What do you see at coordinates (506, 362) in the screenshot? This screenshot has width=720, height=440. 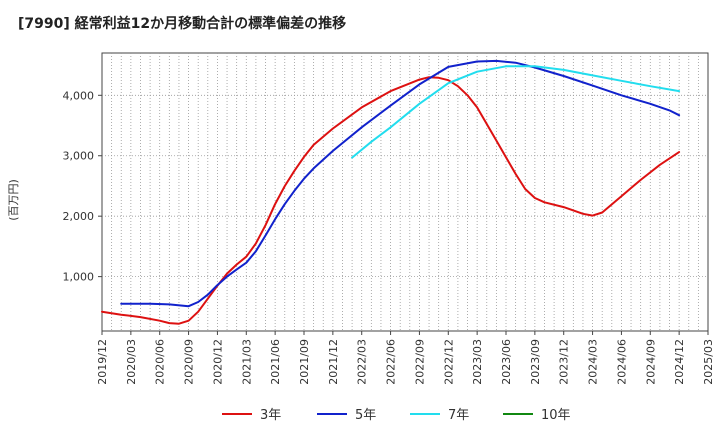 I see `x-tick-label: 2023/06` at bounding box center [506, 362].